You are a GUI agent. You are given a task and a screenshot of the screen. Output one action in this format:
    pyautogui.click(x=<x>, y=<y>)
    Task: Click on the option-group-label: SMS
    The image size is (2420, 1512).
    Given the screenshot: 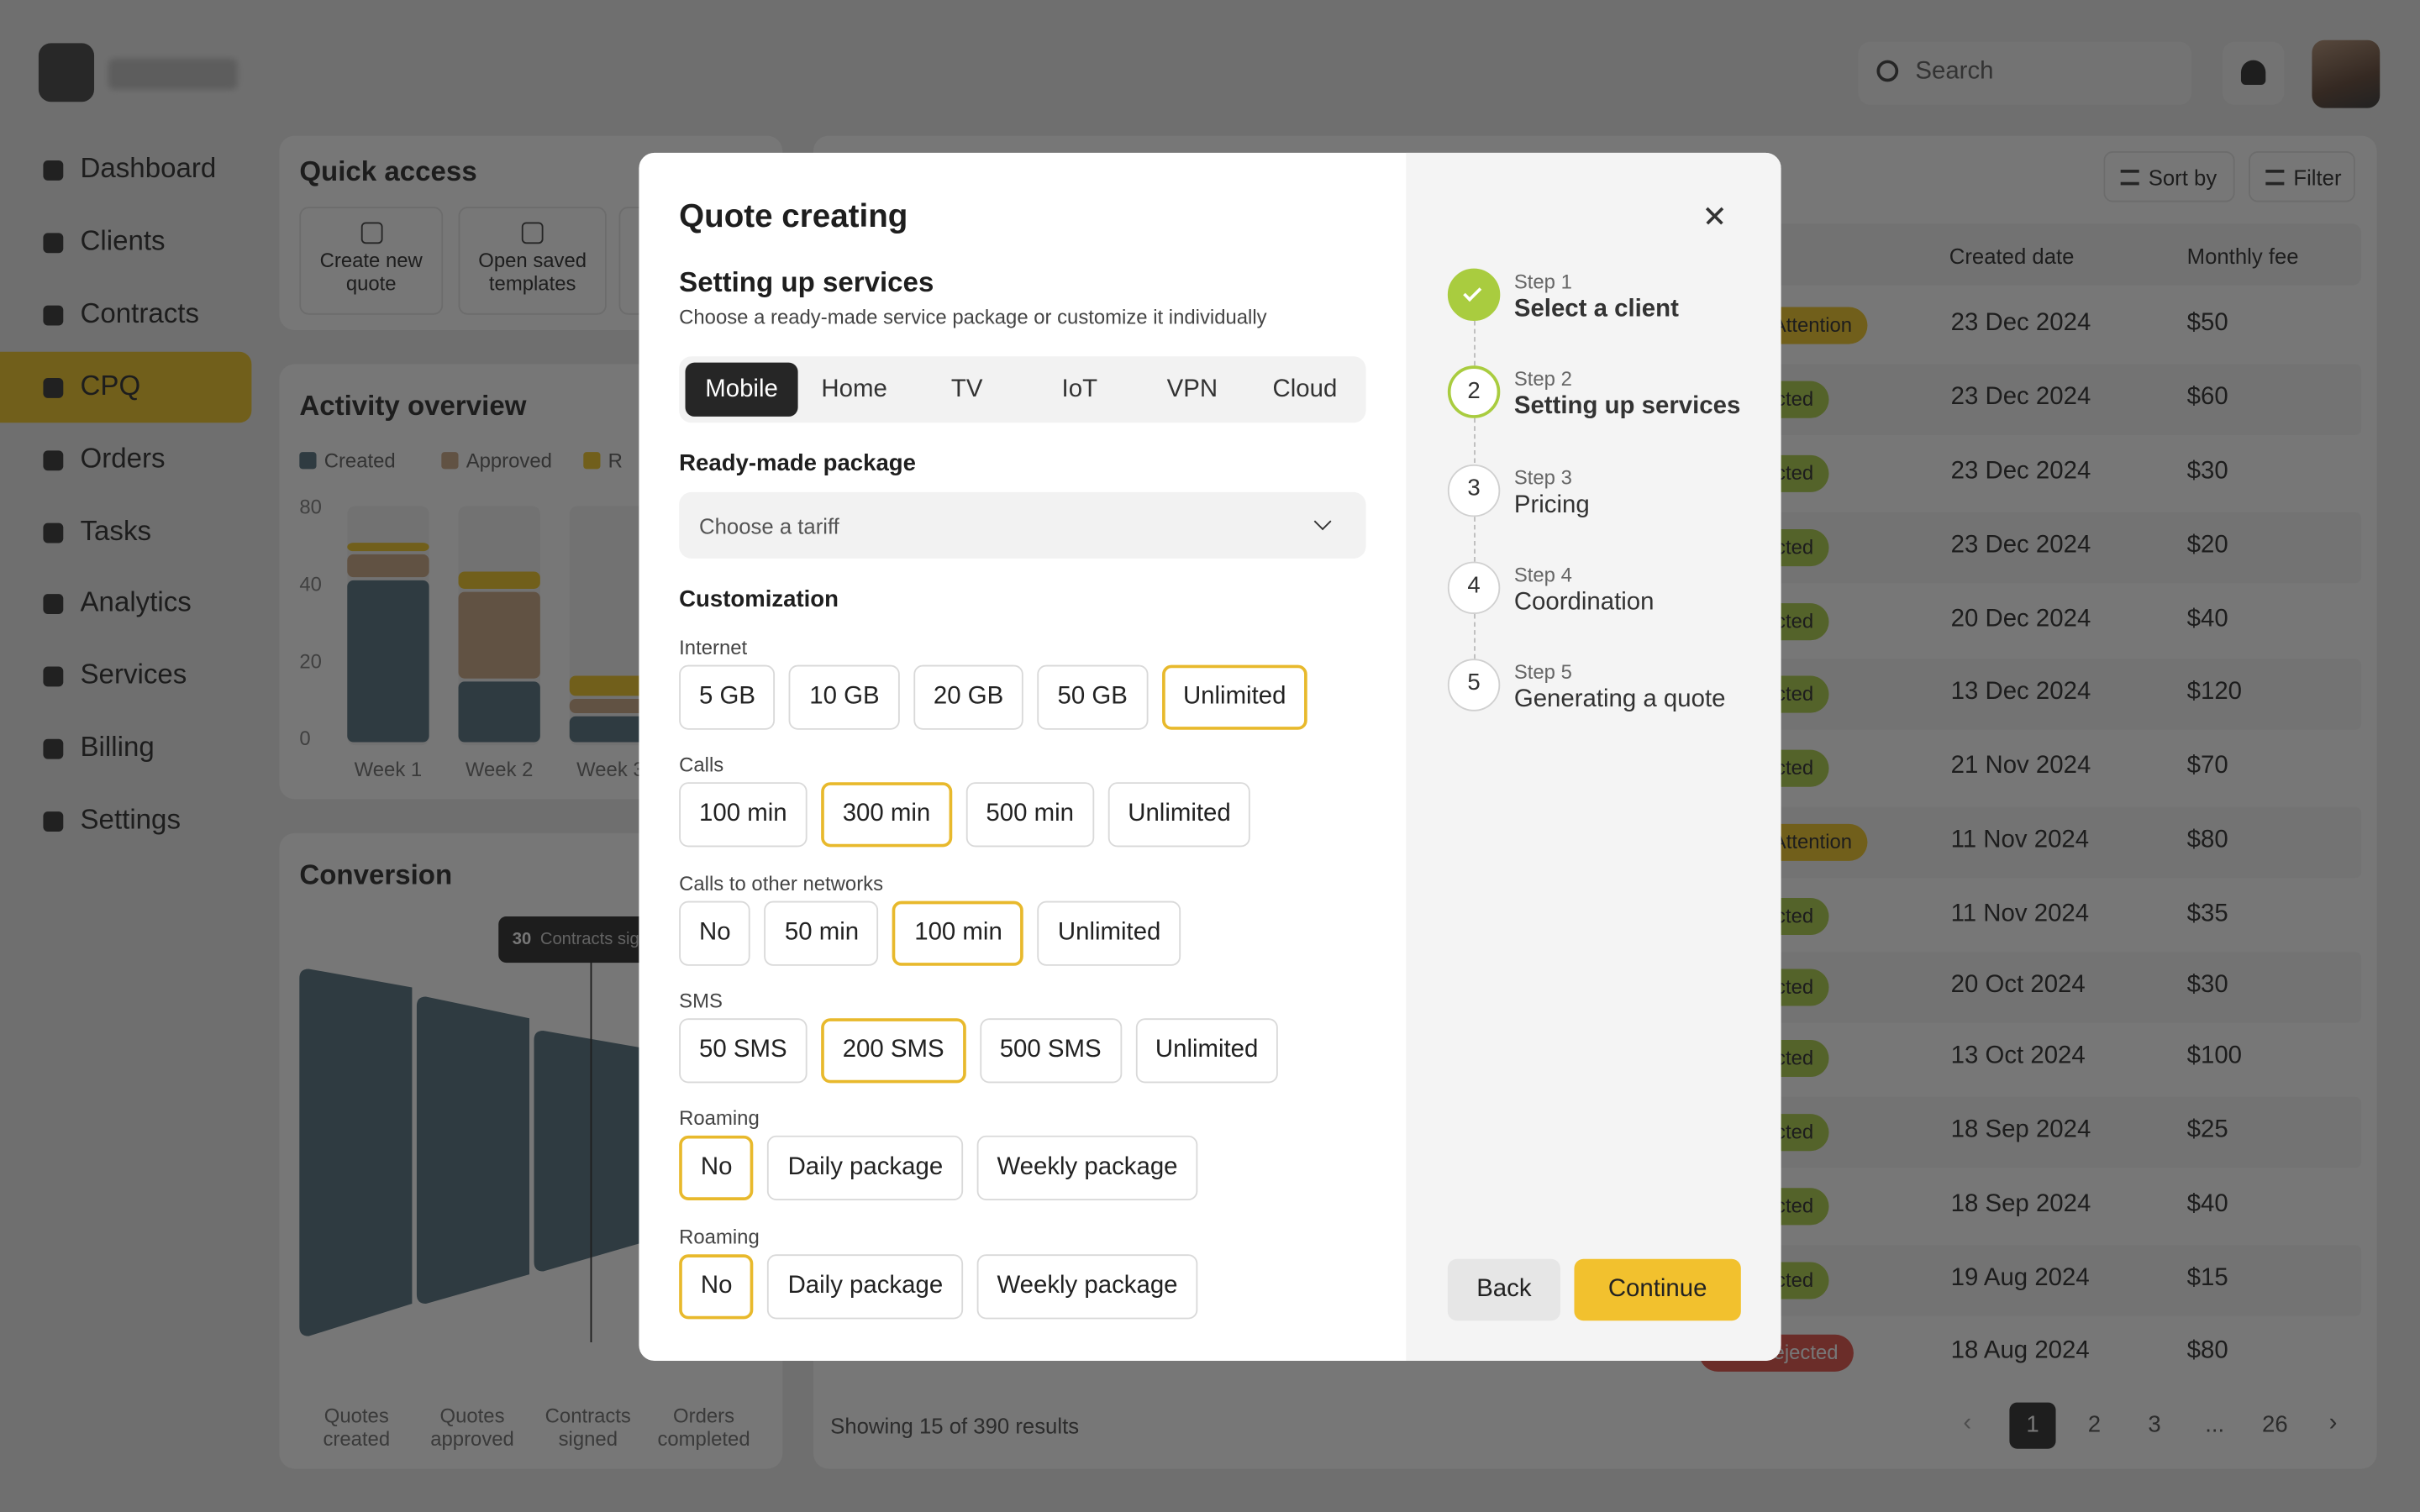 What is the action you would take?
    pyautogui.click(x=701, y=1000)
    